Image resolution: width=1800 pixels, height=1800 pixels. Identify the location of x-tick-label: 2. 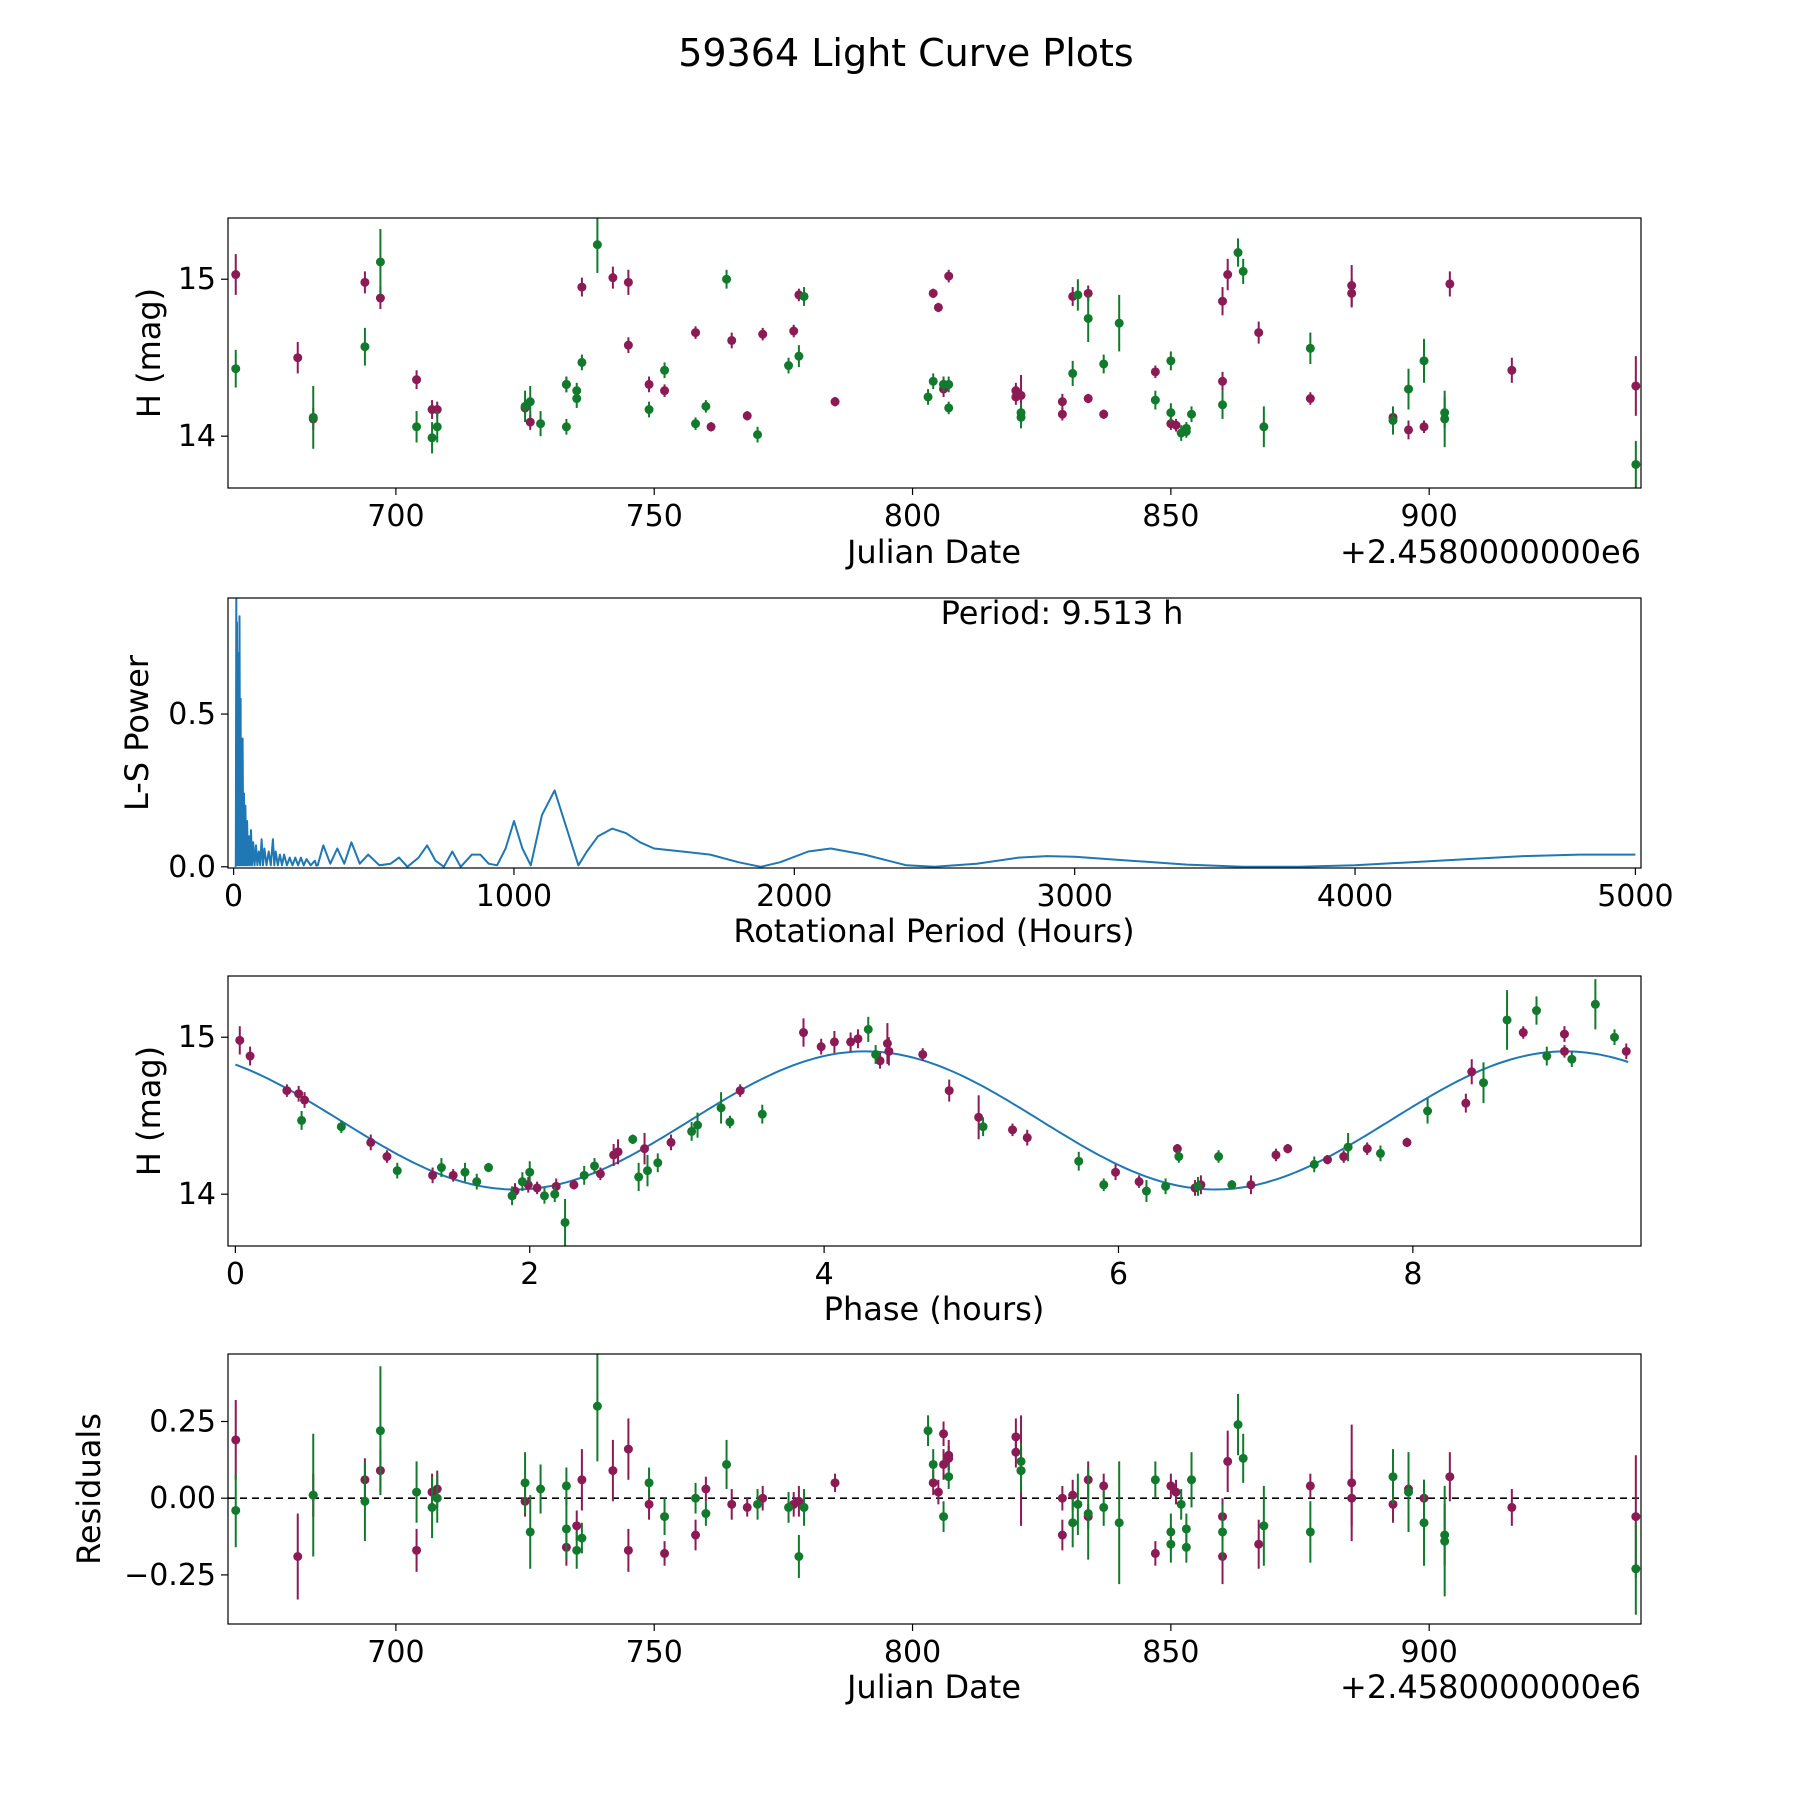
(529, 1274).